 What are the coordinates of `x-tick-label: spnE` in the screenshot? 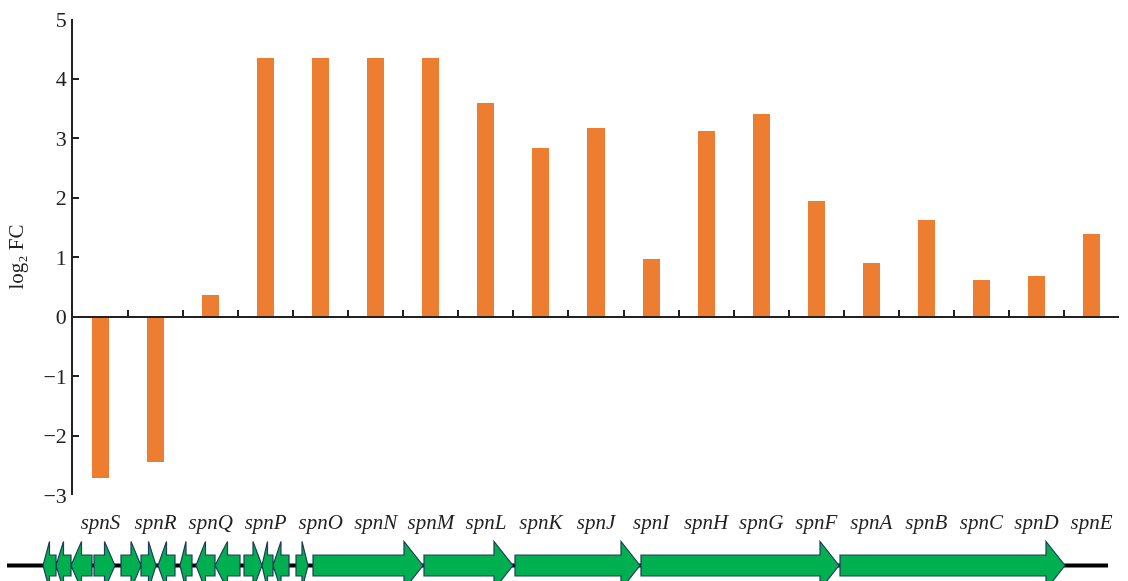 It's located at (1091, 522).